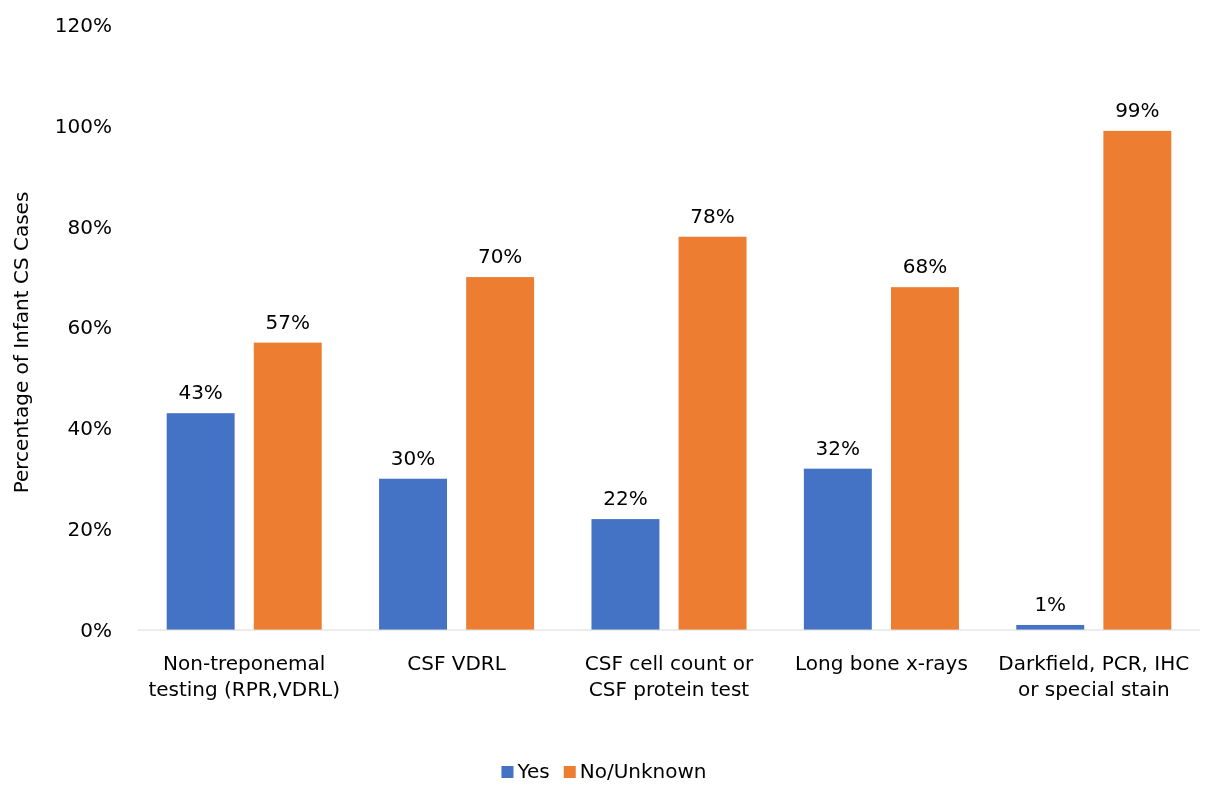 The width and height of the screenshot is (1209, 786). What do you see at coordinates (625, 498) in the screenshot?
I see `text: 22%` at bounding box center [625, 498].